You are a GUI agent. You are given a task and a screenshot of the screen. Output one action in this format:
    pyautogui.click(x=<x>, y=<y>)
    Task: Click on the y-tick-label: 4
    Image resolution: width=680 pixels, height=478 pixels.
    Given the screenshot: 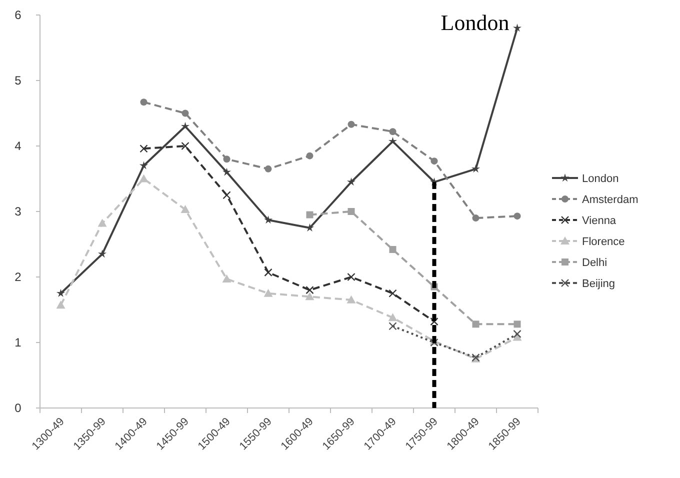 What is the action you would take?
    pyautogui.click(x=18, y=146)
    